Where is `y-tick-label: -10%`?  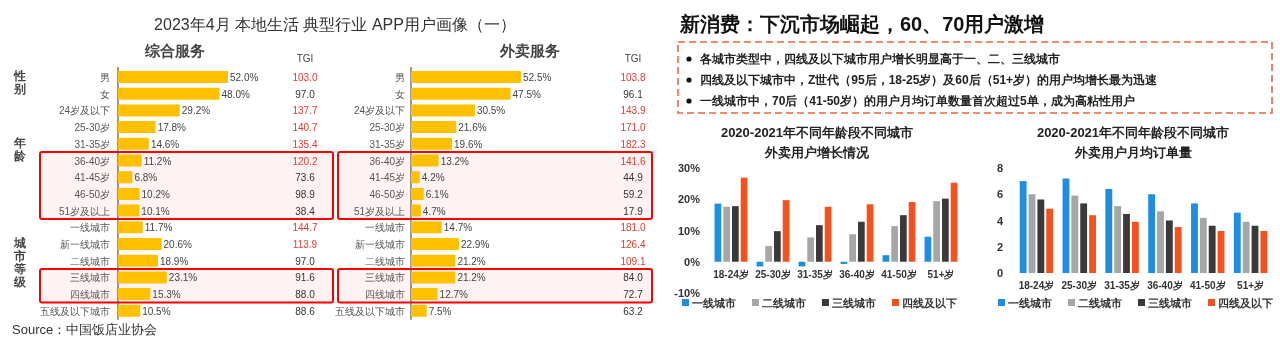 y-tick-label: -10% is located at coordinates (687, 293).